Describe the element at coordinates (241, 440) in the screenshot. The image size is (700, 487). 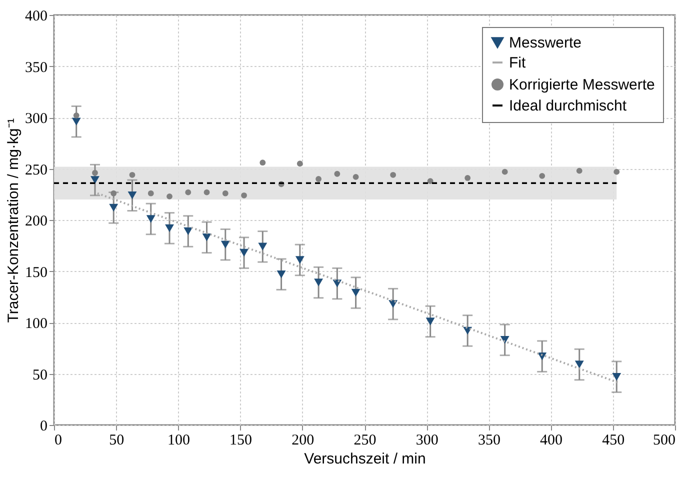
I see `x-tick-label: 150` at that location.